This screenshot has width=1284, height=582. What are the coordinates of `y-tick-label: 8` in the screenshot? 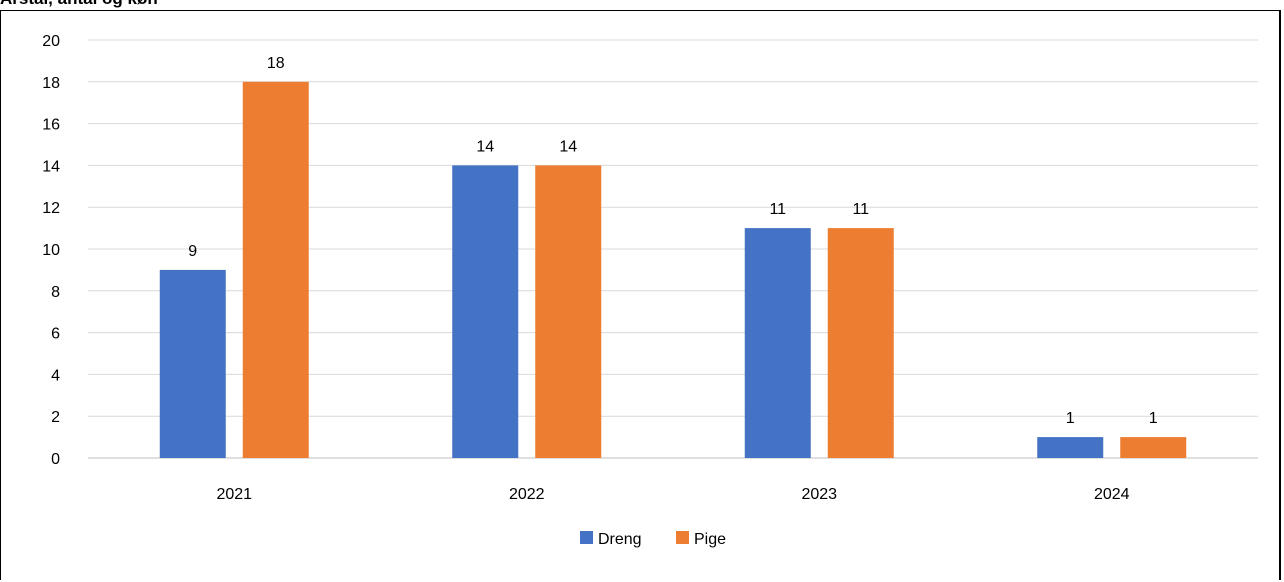 It's located at (55, 292).